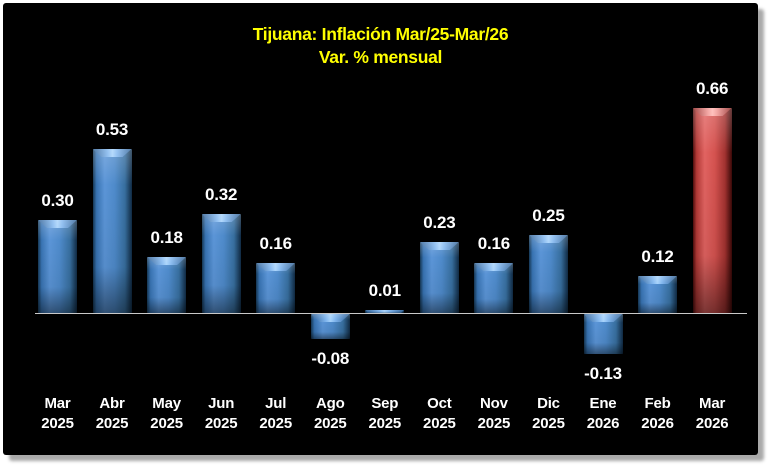 The height and width of the screenshot is (470, 770). I want to click on bar-value-label-ene-2026: -0.13, so click(603, 373).